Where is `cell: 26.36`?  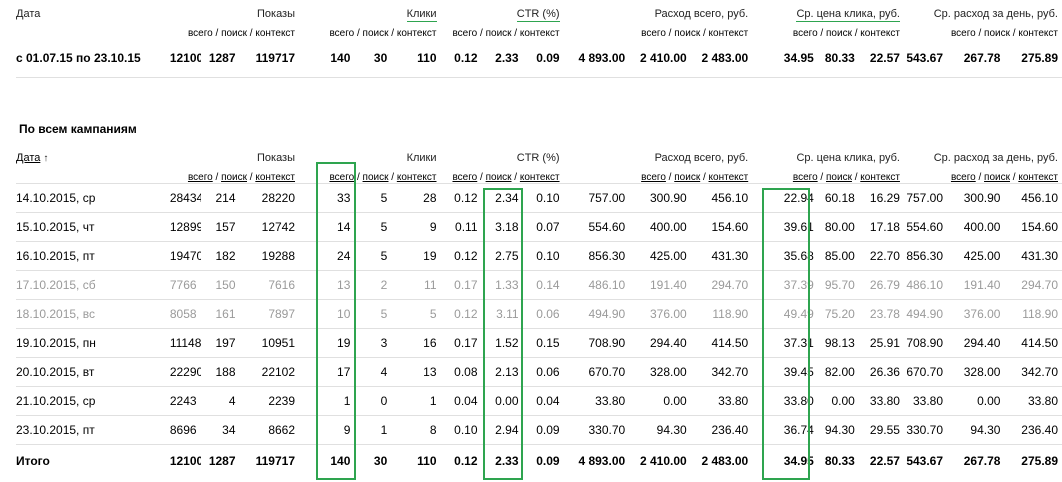
cell: 26.36 is located at coordinates (884, 371).